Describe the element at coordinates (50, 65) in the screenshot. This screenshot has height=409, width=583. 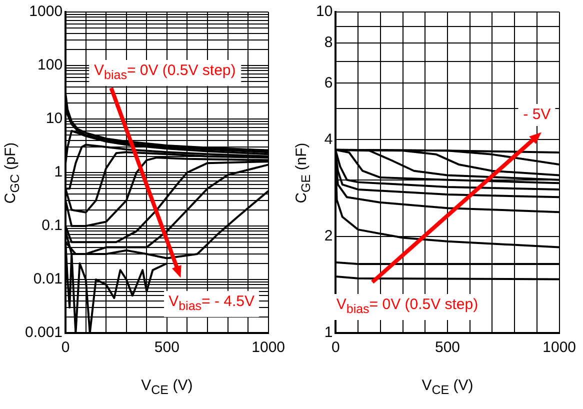
I see `y-tick-label: 100` at that location.